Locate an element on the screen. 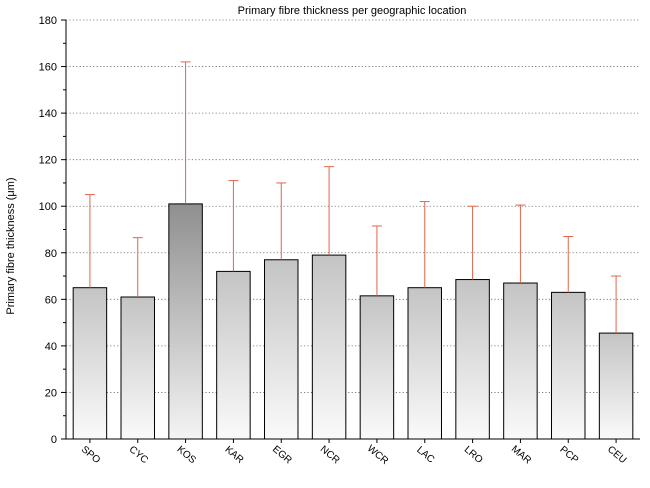 The height and width of the screenshot is (488, 650). y-tick-label: 0 is located at coordinates (54, 440).